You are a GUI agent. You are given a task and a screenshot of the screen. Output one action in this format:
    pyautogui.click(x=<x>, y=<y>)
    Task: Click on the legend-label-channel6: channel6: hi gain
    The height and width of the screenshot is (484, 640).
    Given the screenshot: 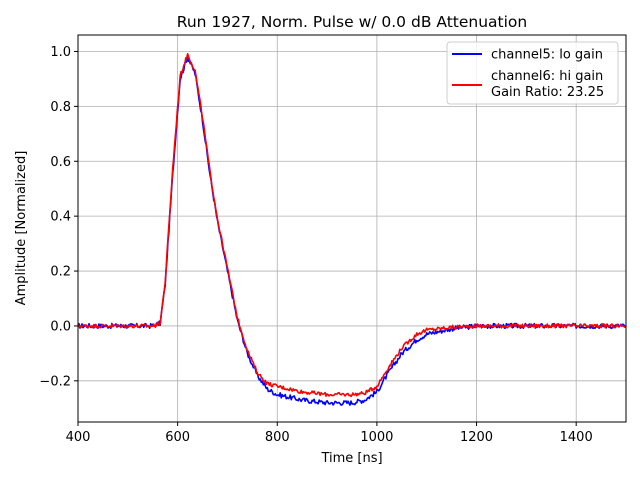 What is the action you would take?
    pyautogui.click(x=547, y=76)
    